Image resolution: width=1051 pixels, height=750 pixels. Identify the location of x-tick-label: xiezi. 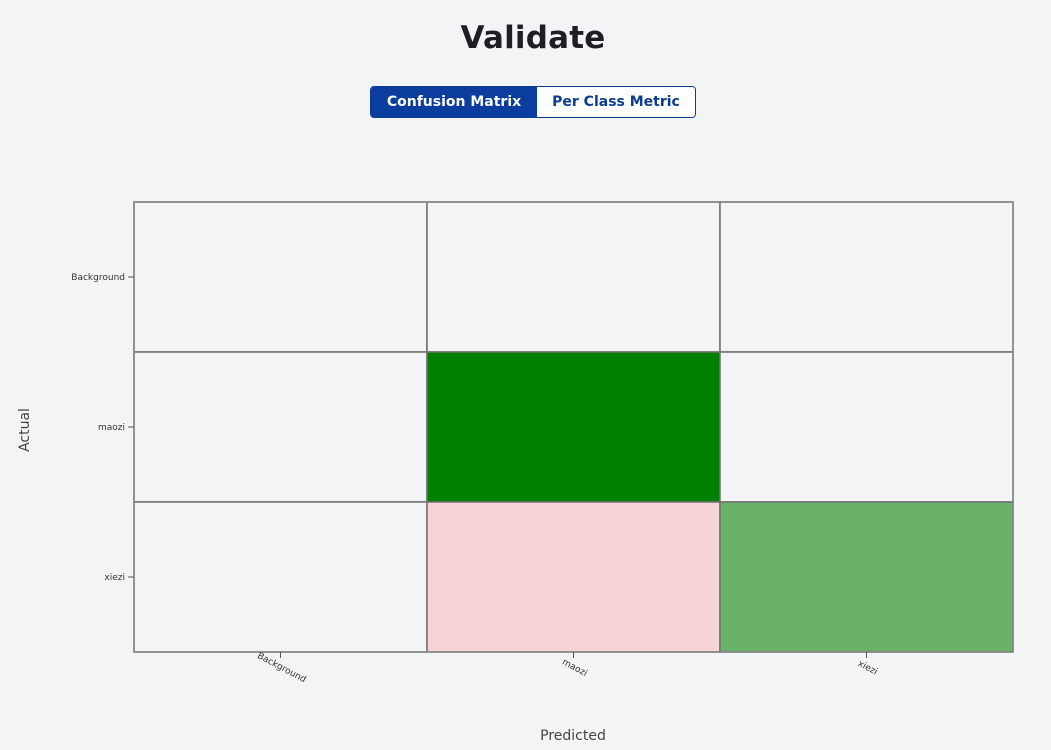
(867, 668).